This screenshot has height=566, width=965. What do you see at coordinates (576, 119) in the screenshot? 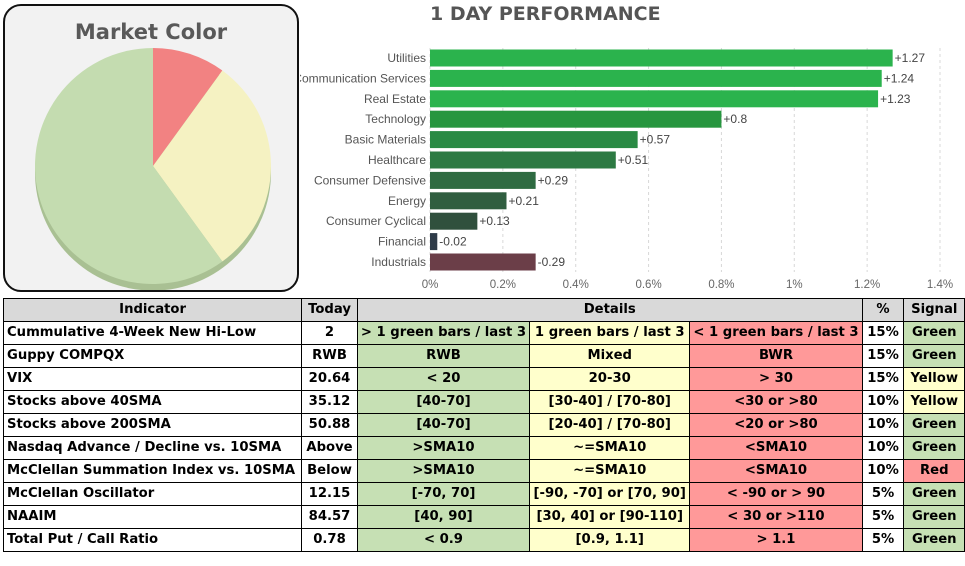
I see `bar-technology` at bounding box center [576, 119].